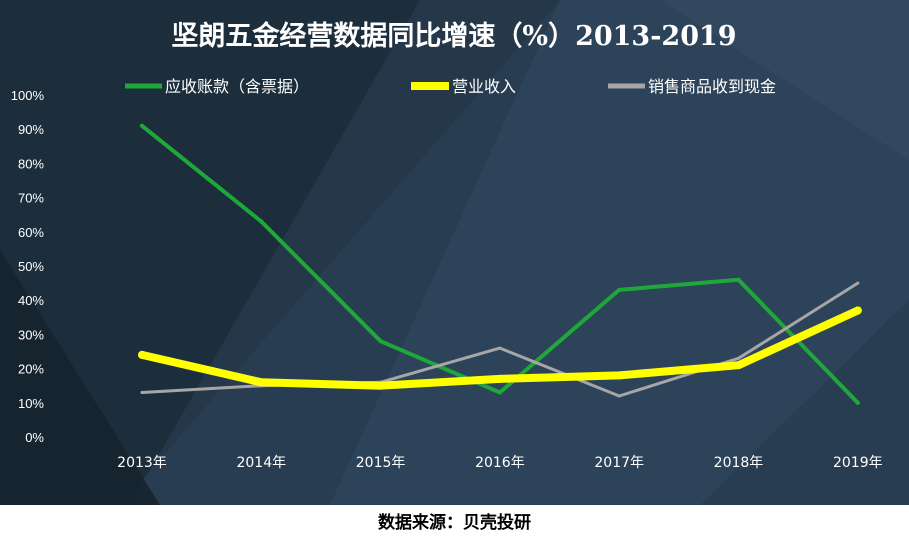  Describe the element at coordinates (34, 437) in the screenshot. I see `y-tick-label: 0%` at that location.